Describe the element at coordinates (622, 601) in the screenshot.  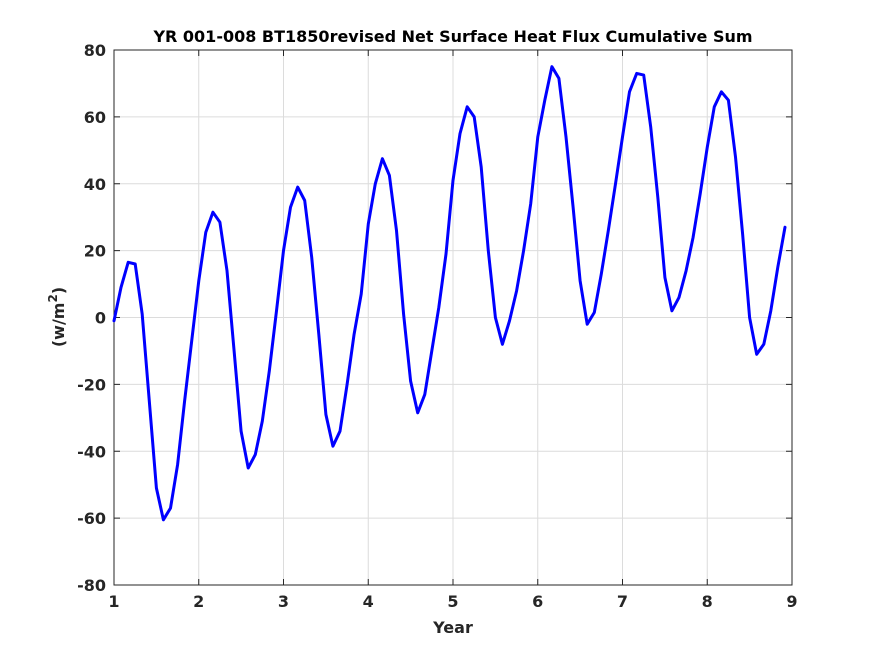
I see `x-tick-label: 7` at that location.